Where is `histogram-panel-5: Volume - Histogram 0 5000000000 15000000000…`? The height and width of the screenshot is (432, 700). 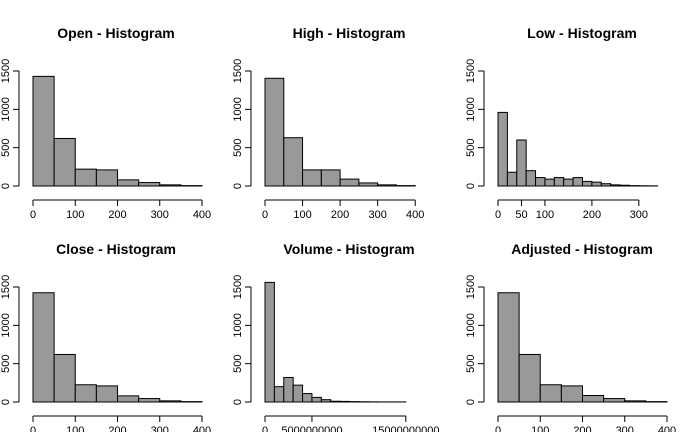 histogram-panel-5: Volume - Histogram 0 5000000000 15000000000… is located at coordinates (335, 336).